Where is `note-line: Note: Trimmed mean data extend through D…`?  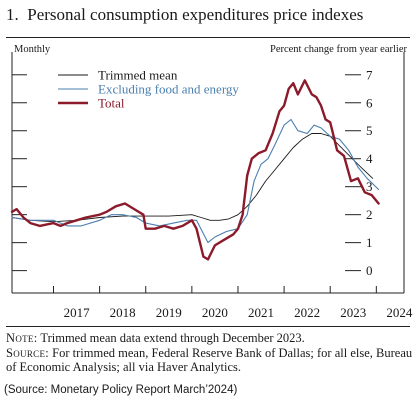 note-line: Note: Trimmed mean data extend through D… is located at coordinates (210, 338).